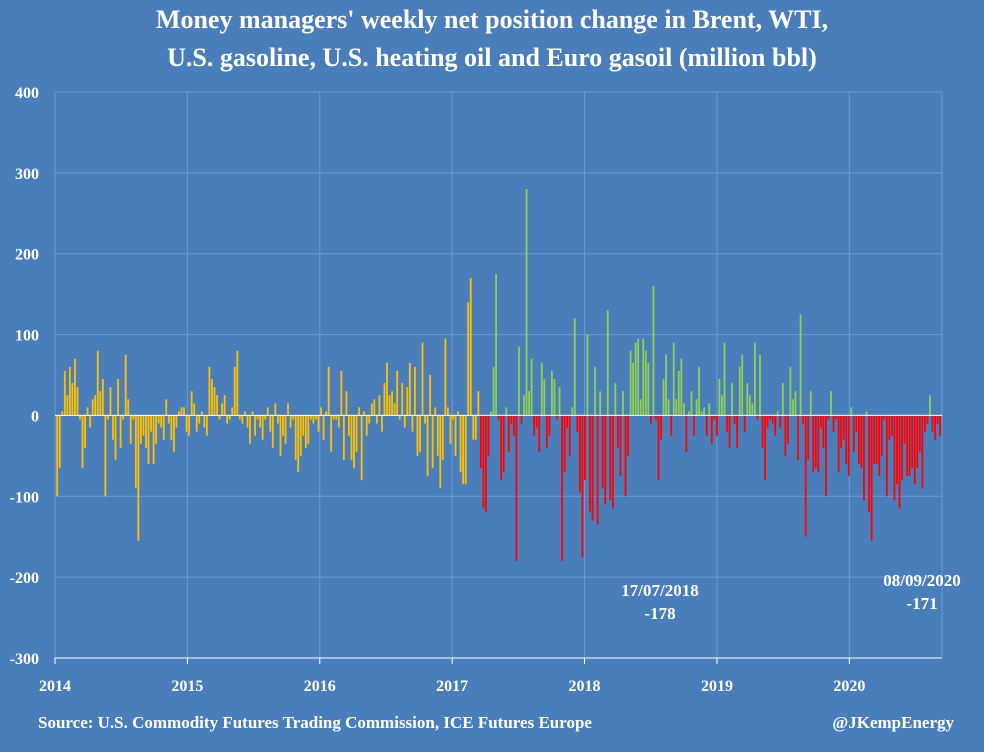 The height and width of the screenshot is (752, 984). I want to click on y-tick-label: 100, so click(27, 336).